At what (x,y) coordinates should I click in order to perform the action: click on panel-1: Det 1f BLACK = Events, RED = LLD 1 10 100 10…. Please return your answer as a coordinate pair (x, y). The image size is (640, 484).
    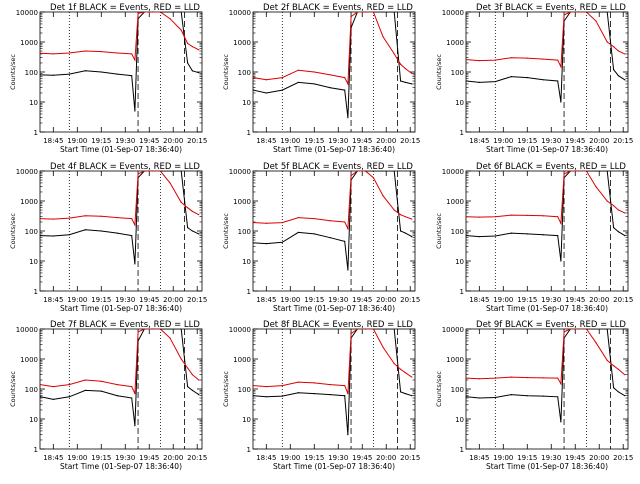
    Looking at the image, I should click on (108, 78).